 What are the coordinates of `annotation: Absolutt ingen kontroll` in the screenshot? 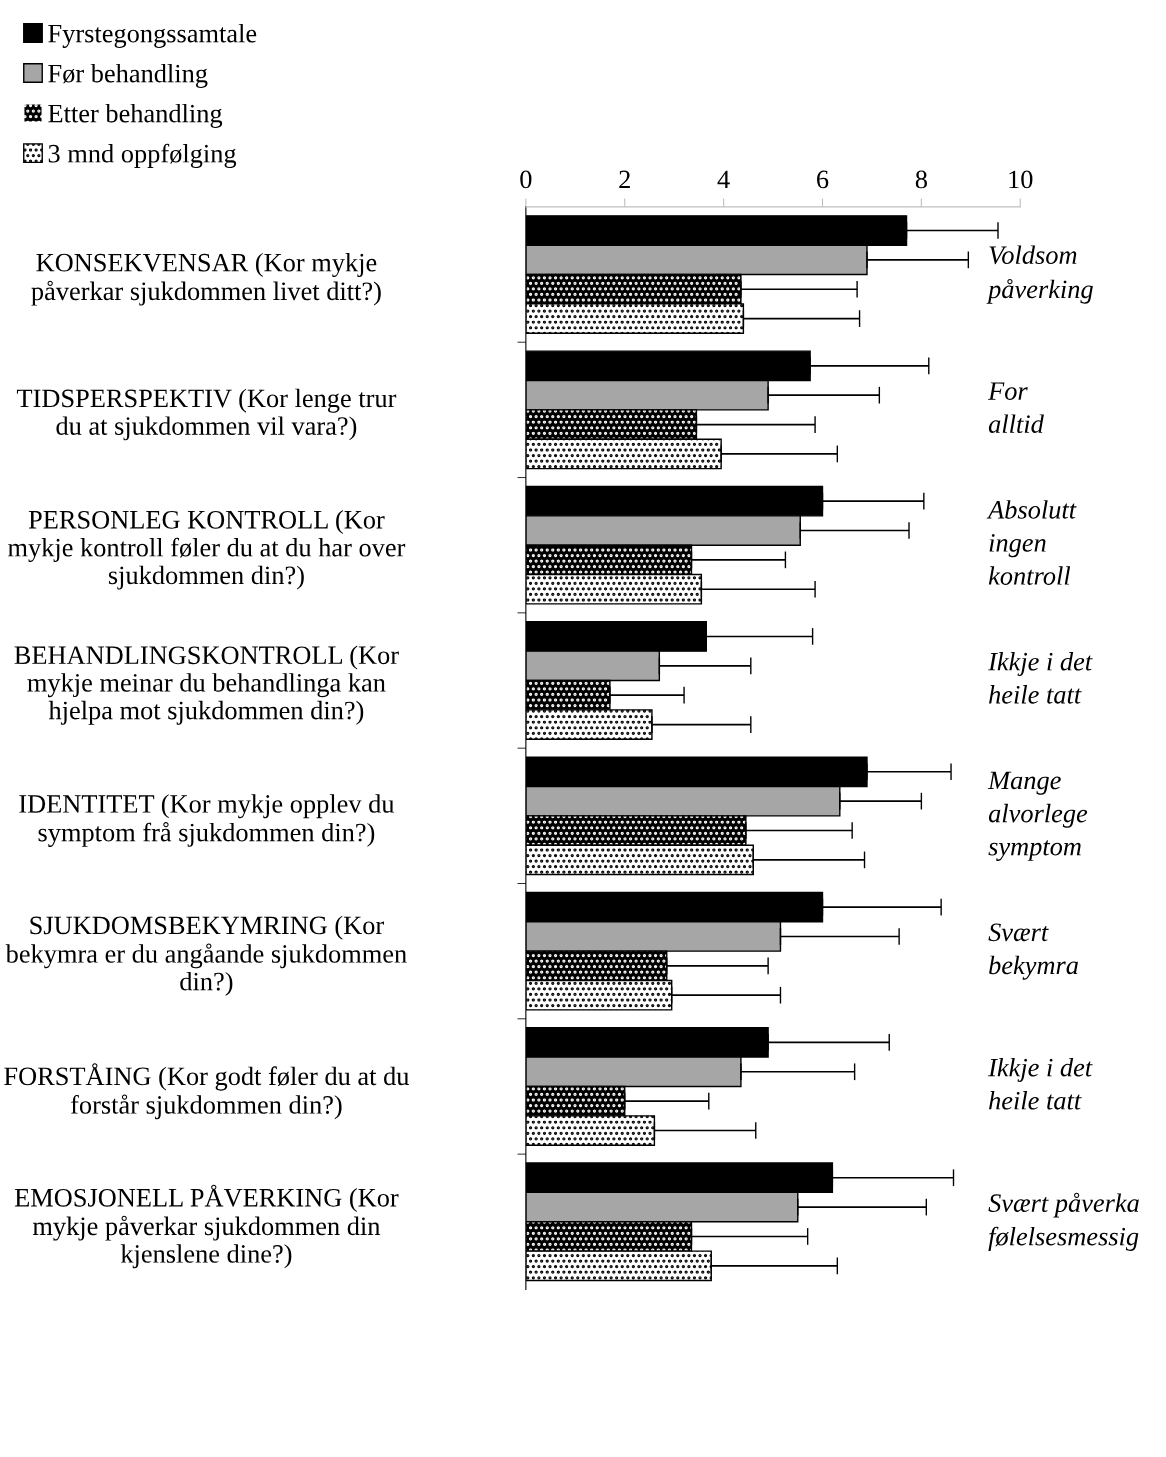 It's located at (1031, 542).